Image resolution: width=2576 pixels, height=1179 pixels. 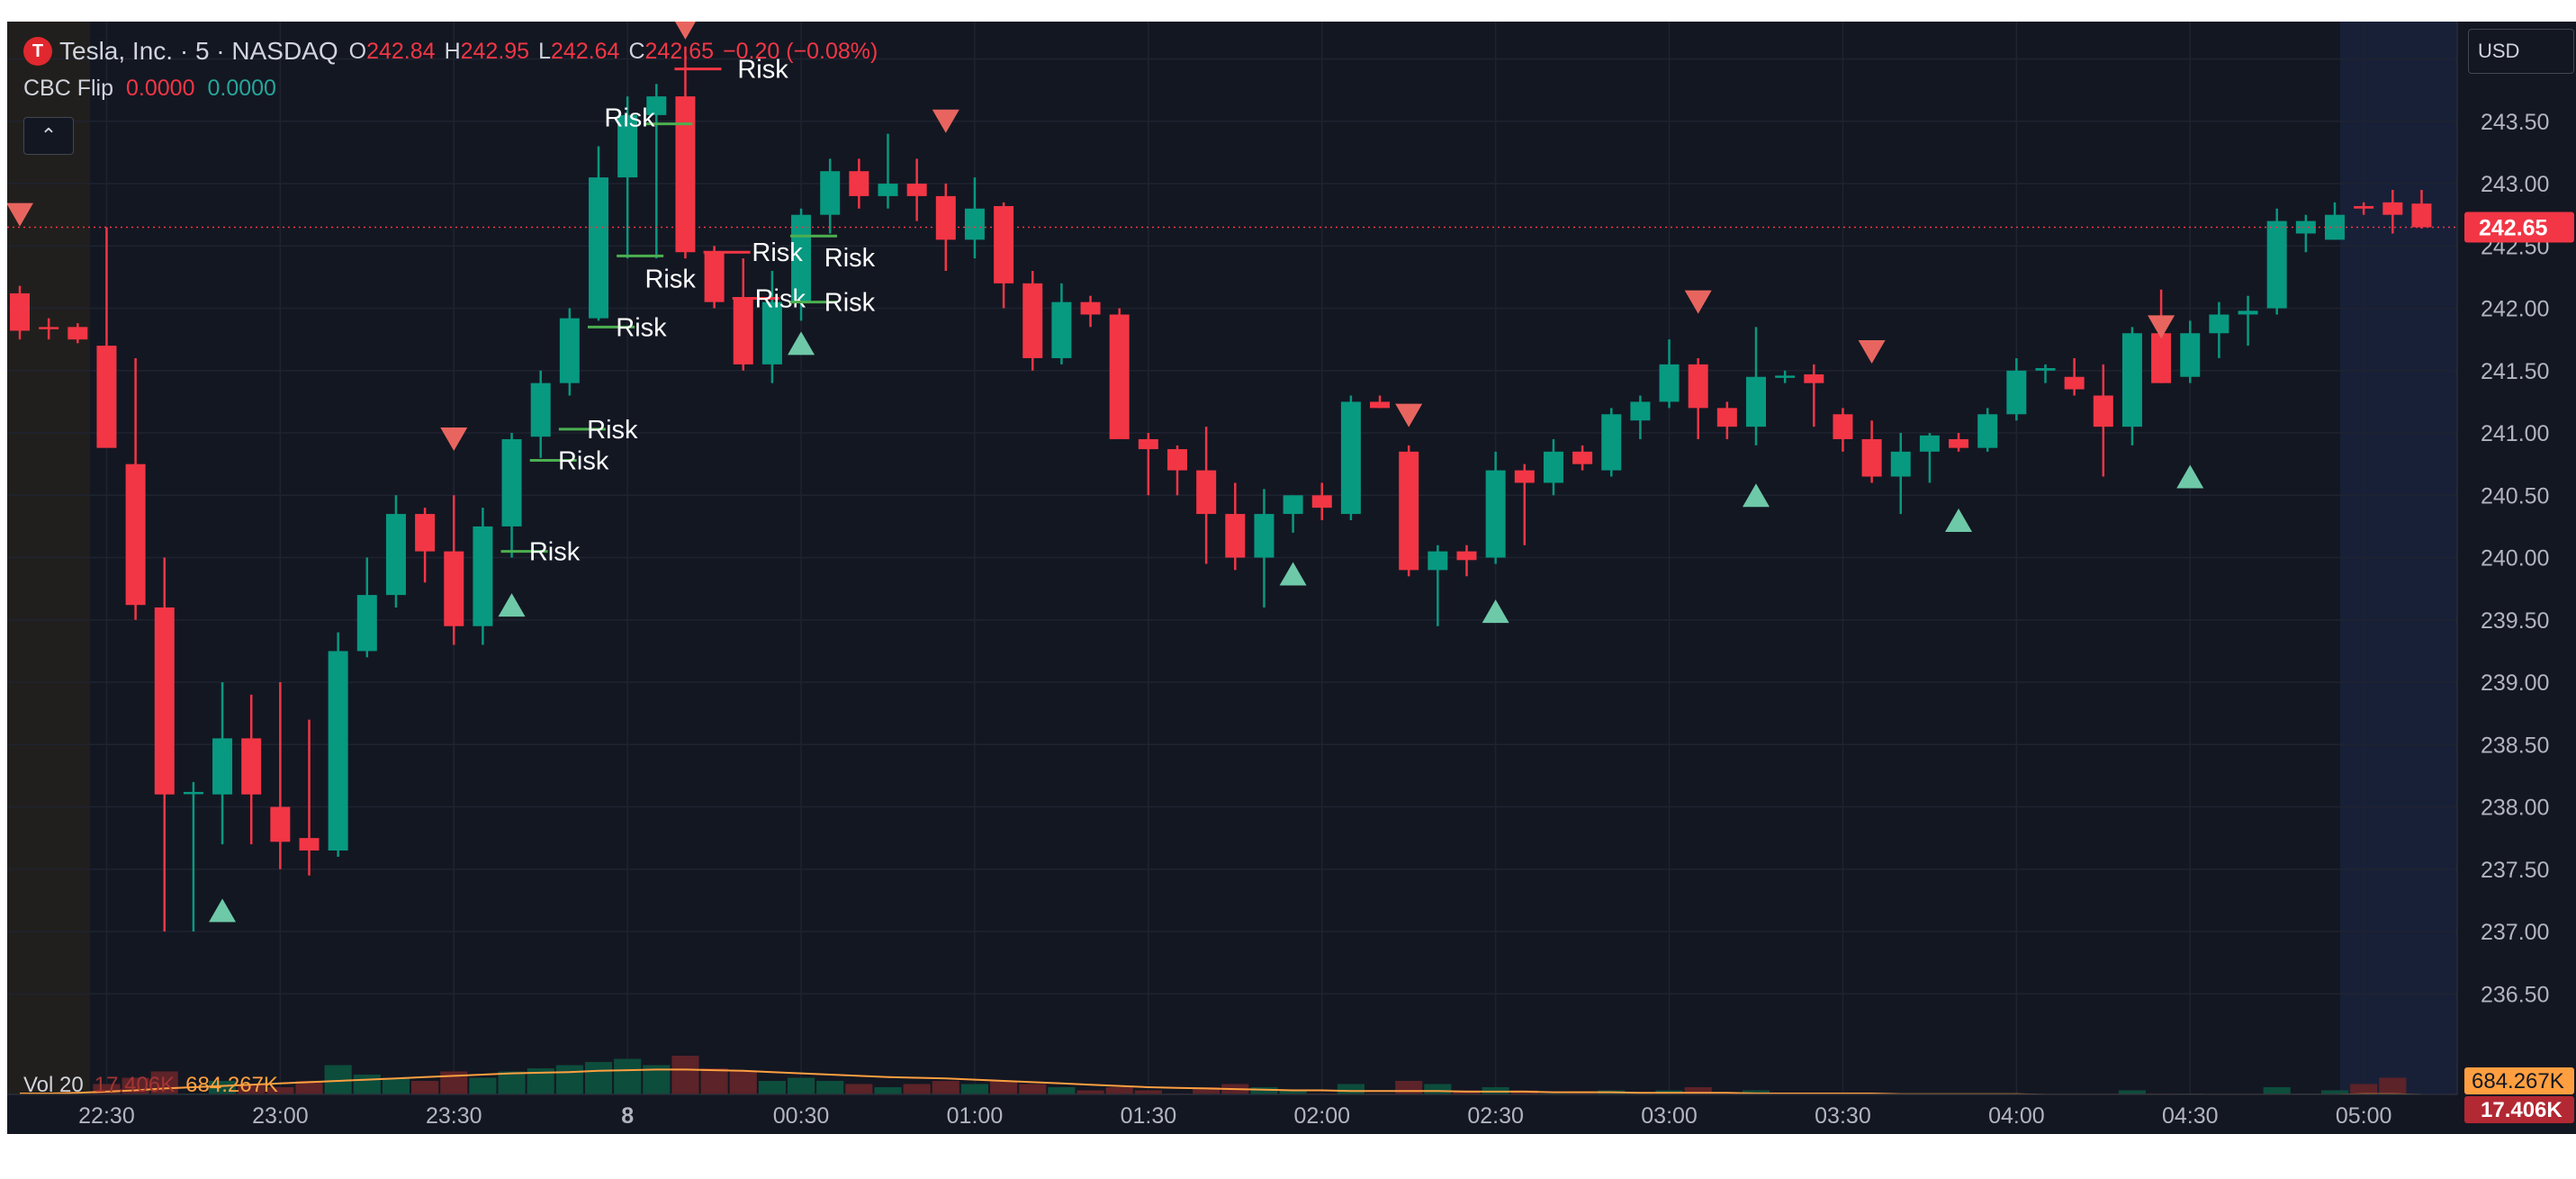 What do you see at coordinates (679, 51) in the screenshot?
I see `close-value: 242.65` at bounding box center [679, 51].